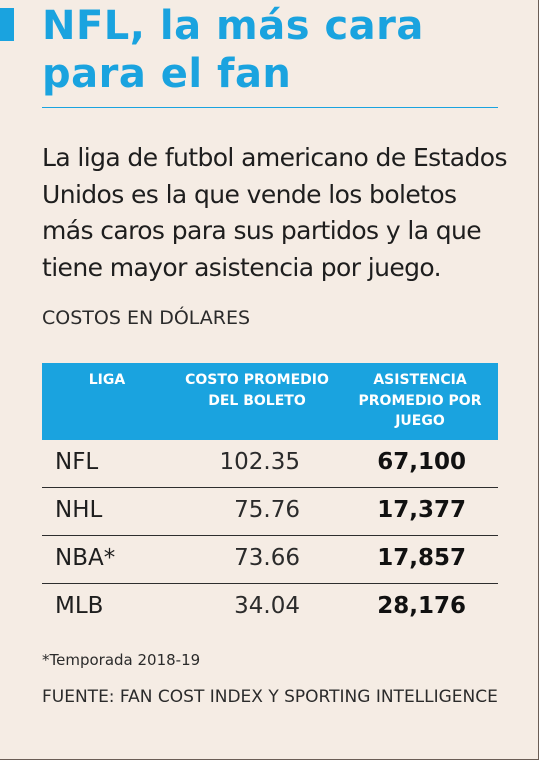 The height and width of the screenshot is (768, 541). What do you see at coordinates (421, 558) in the screenshot?
I see `cell-attendance: 17,857` at bounding box center [421, 558].